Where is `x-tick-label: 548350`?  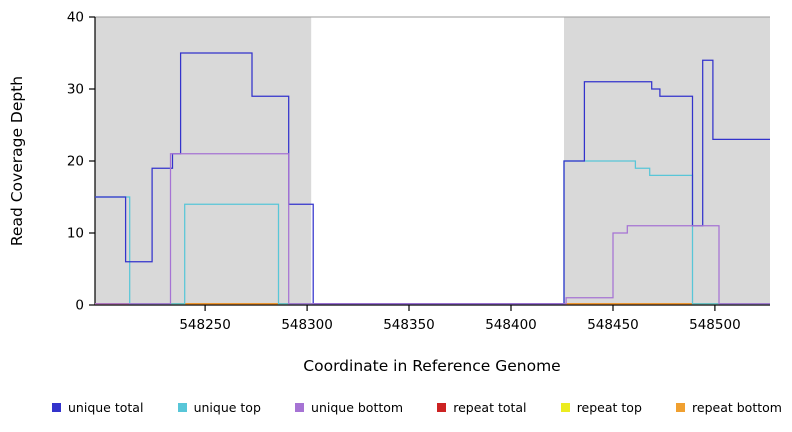
x-tick-label: 548350 is located at coordinates (409, 325).